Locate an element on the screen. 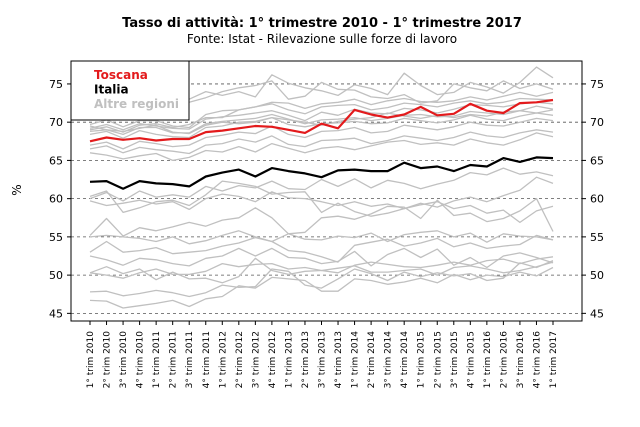  x-tick-label: 4° trim 2015 is located at coordinates (471, 359).